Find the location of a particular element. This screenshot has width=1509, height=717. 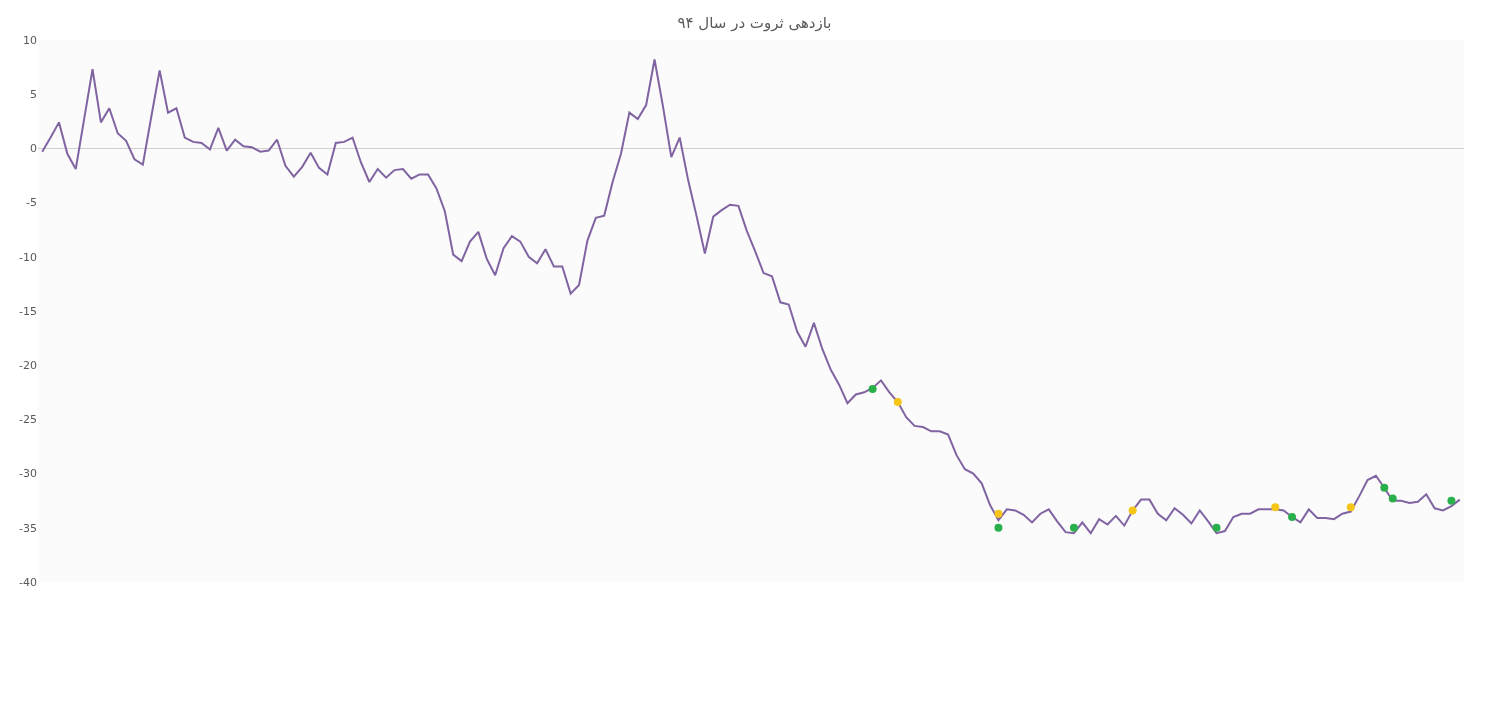

y-tick-label: 10 is located at coordinates (30, 40).